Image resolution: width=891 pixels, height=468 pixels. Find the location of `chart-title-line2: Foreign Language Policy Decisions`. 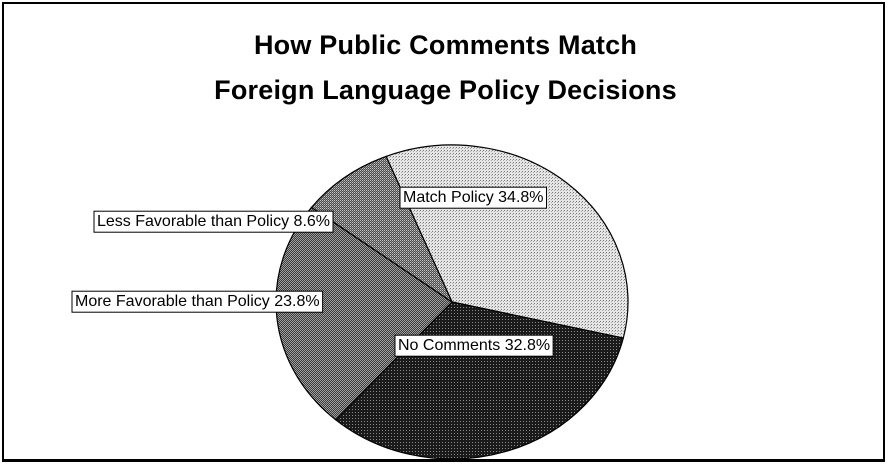

chart-title-line2: Foreign Language Policy Decisions is located at coordinates (445, 90).